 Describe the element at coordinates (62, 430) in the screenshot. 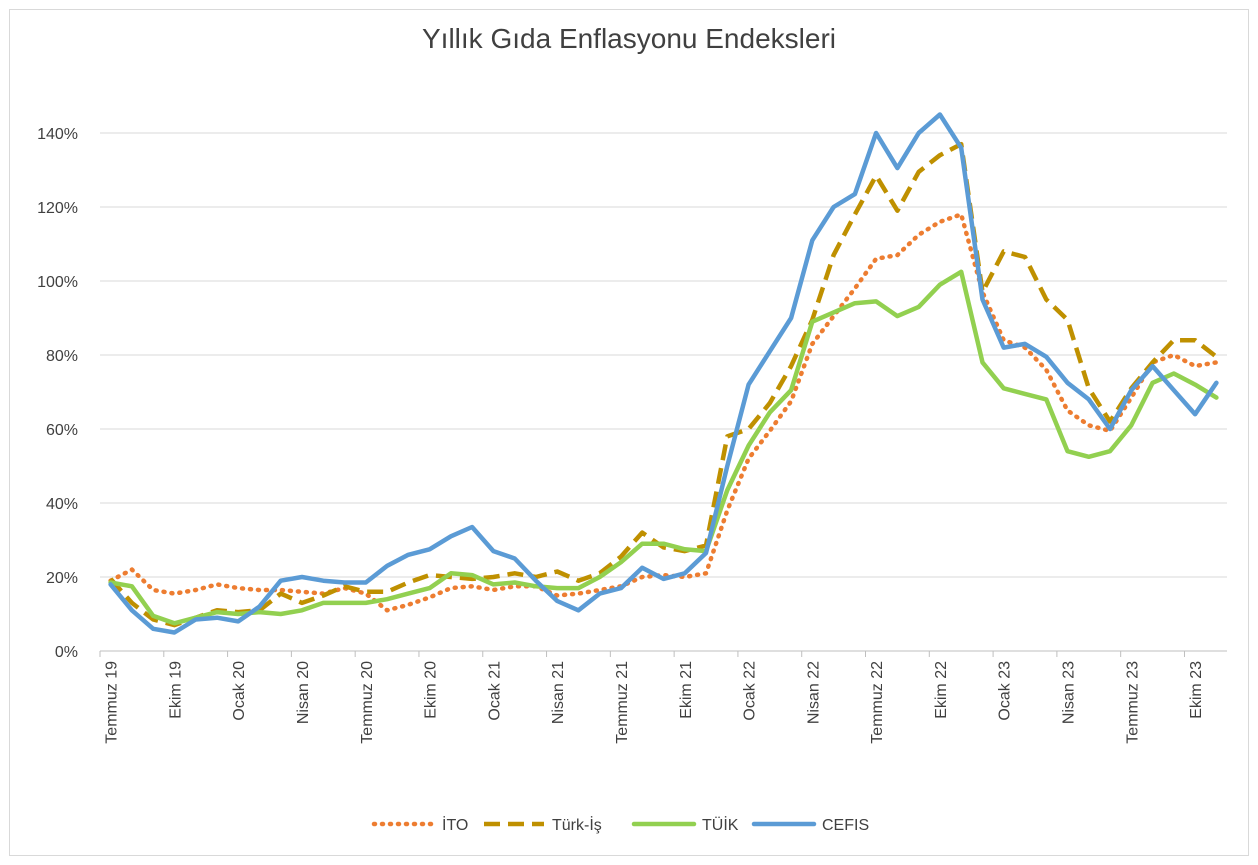

I see `y-tick-label: 60%` at that location.